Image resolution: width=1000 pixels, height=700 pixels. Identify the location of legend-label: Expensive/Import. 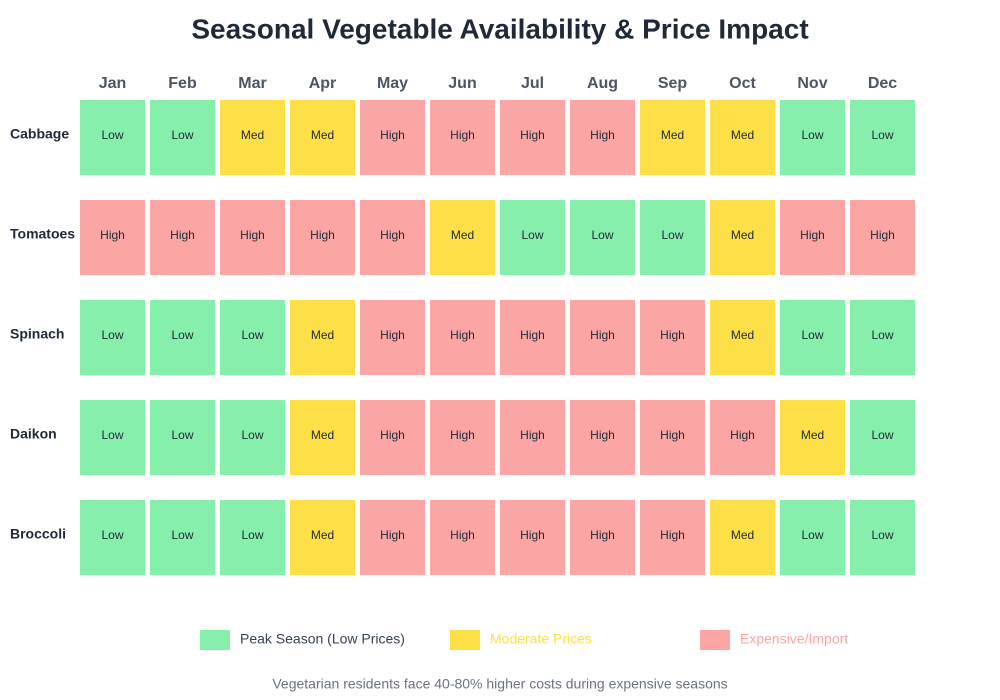
(794, 639).